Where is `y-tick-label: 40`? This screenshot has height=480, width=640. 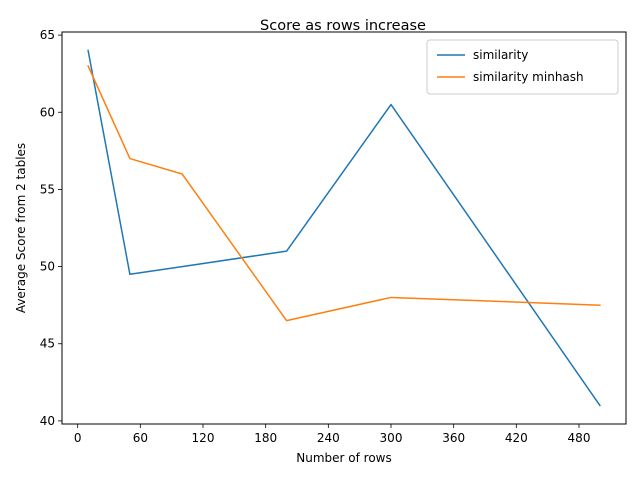 y-tick-label: 40 is located at coordinates (47, 421).